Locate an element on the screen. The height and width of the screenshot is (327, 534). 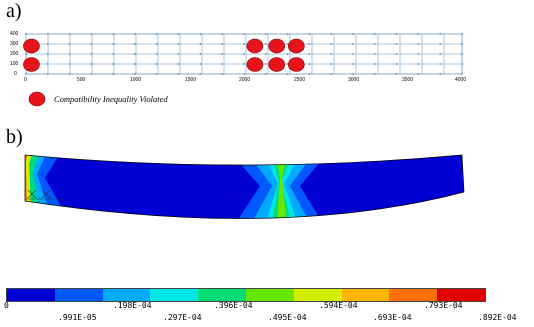
violation-markers is located at coordinates (164, 55).